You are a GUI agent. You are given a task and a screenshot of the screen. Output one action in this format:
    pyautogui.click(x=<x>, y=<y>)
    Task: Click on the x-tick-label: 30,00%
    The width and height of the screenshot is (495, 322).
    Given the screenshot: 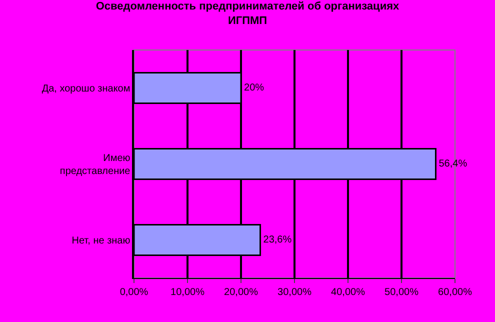 What is the action you would take?
    pyautogui.click(x=295, y=292)
    